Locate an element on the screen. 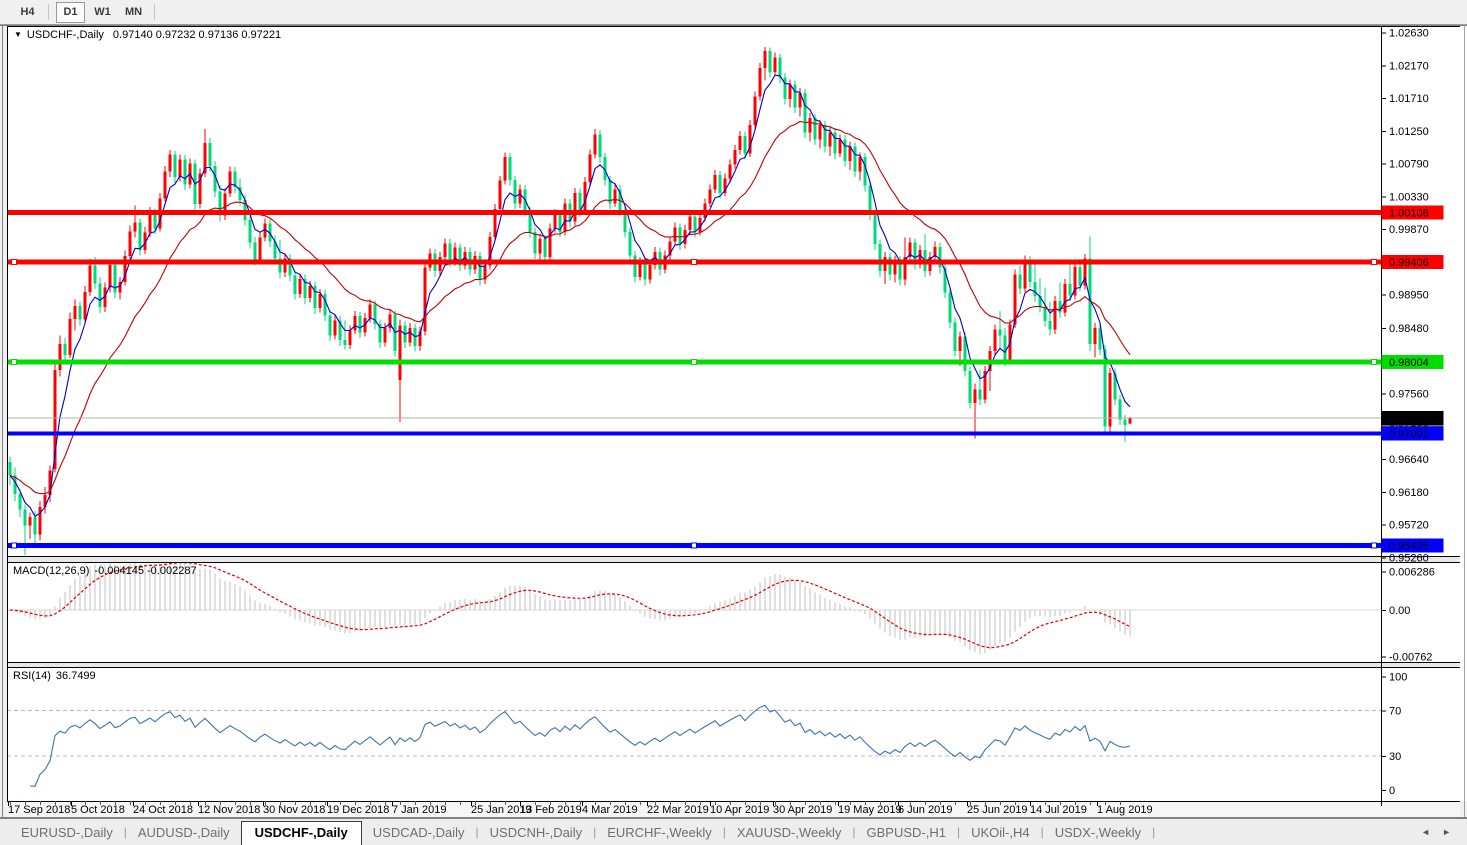 This screenshot has height=845, width=1467. price-badge-0.99406: 0.99406 is located at coordinates (1412, 262).